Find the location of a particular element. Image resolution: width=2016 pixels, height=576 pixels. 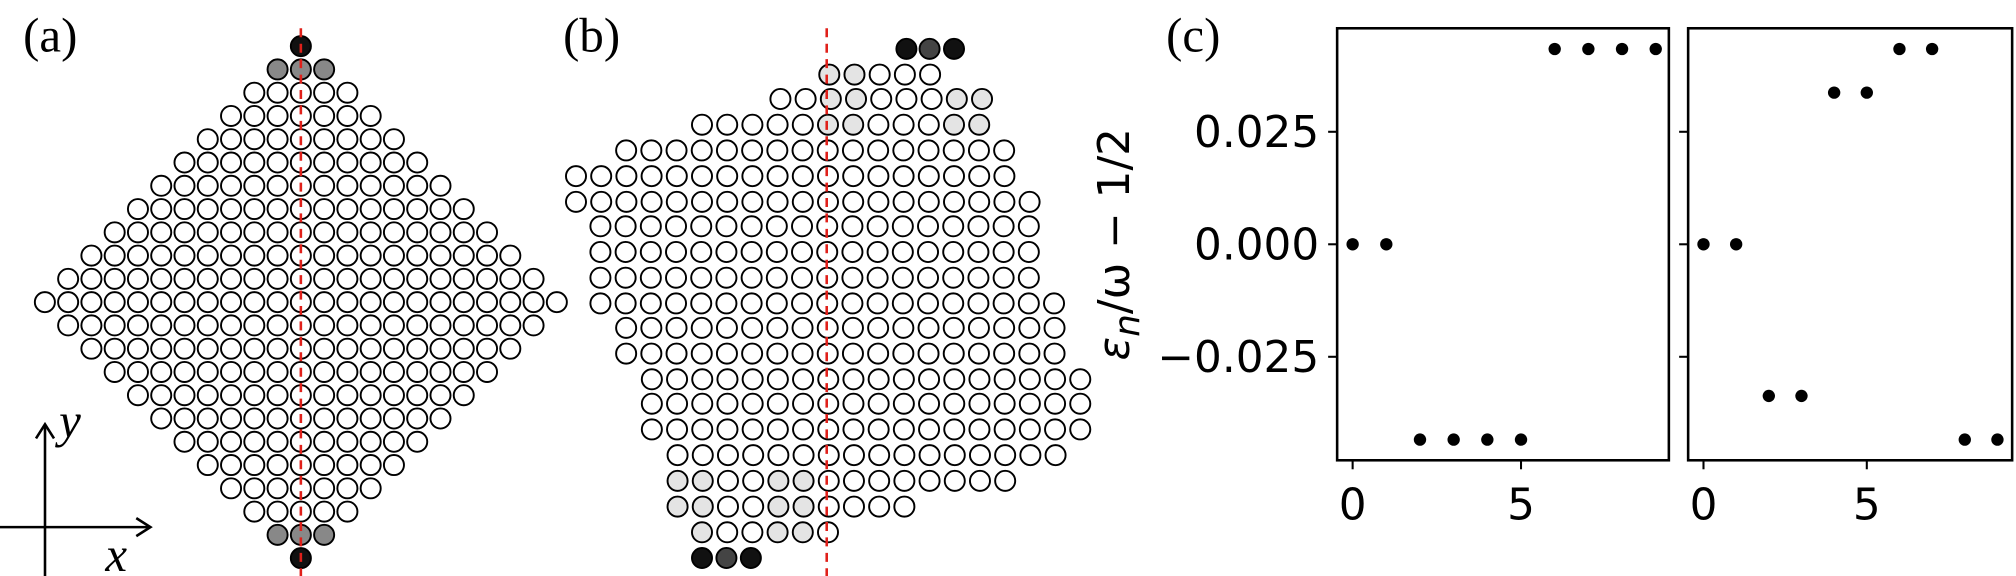

panel-label: (b) is located at coordinates (591, 34).